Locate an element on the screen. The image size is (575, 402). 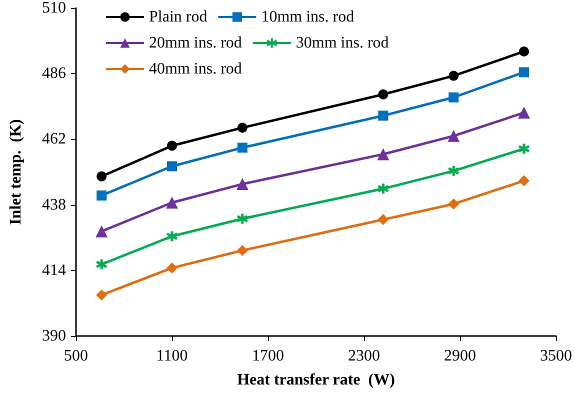
x-tick-label: 3500 is located at coordinates (556, 356).